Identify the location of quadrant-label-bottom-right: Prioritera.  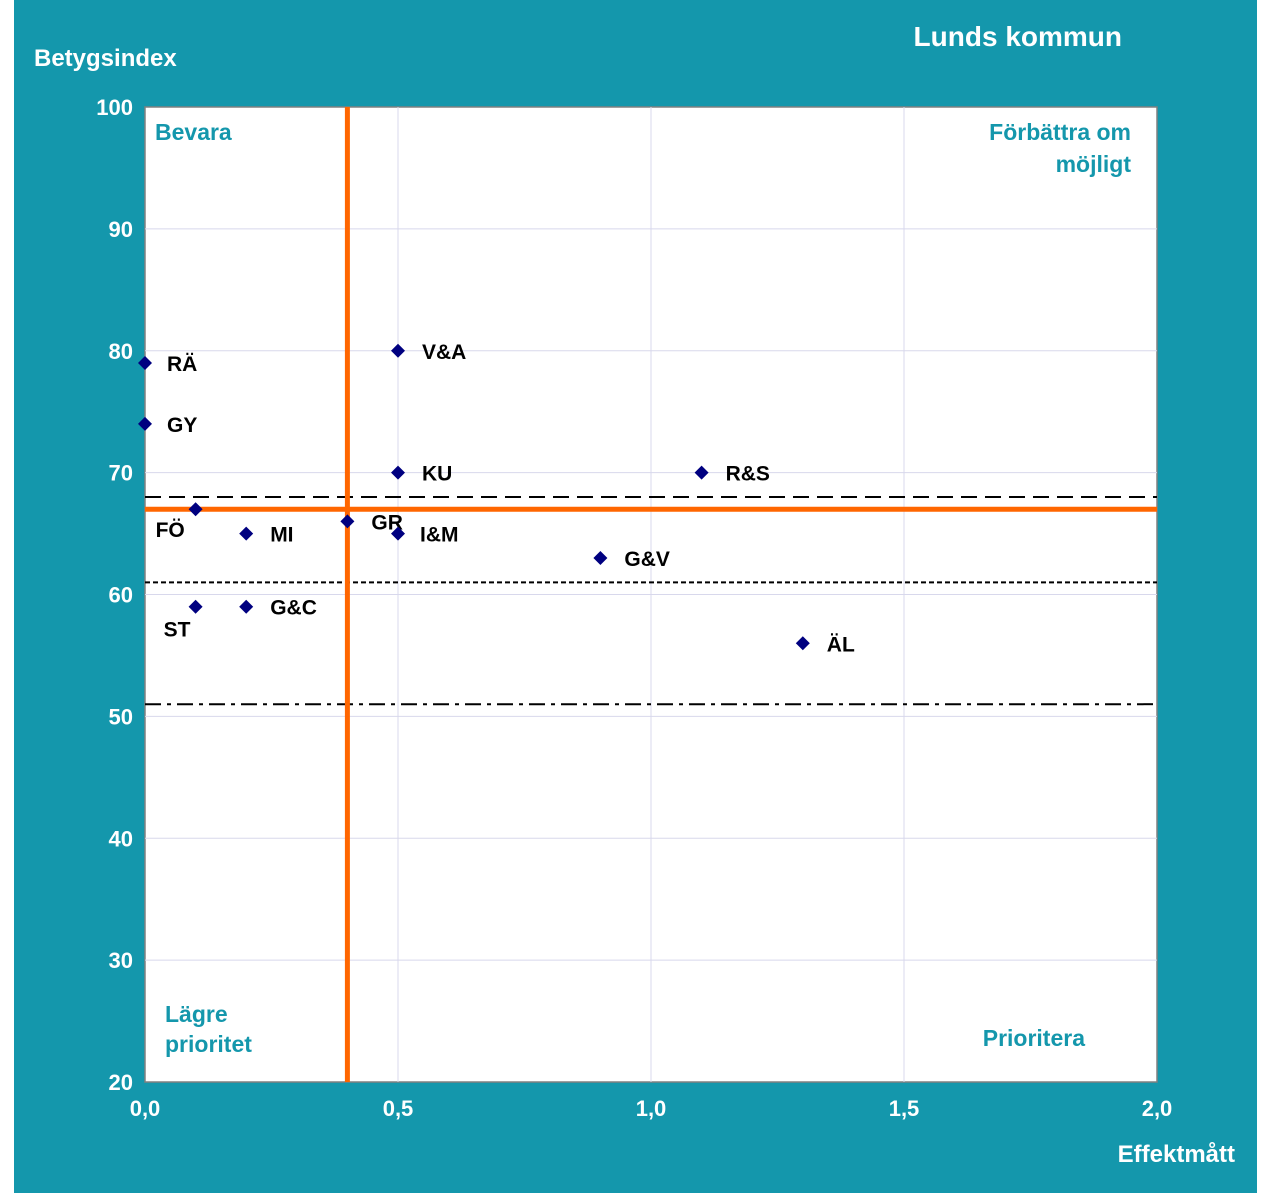
(1034, 1038).